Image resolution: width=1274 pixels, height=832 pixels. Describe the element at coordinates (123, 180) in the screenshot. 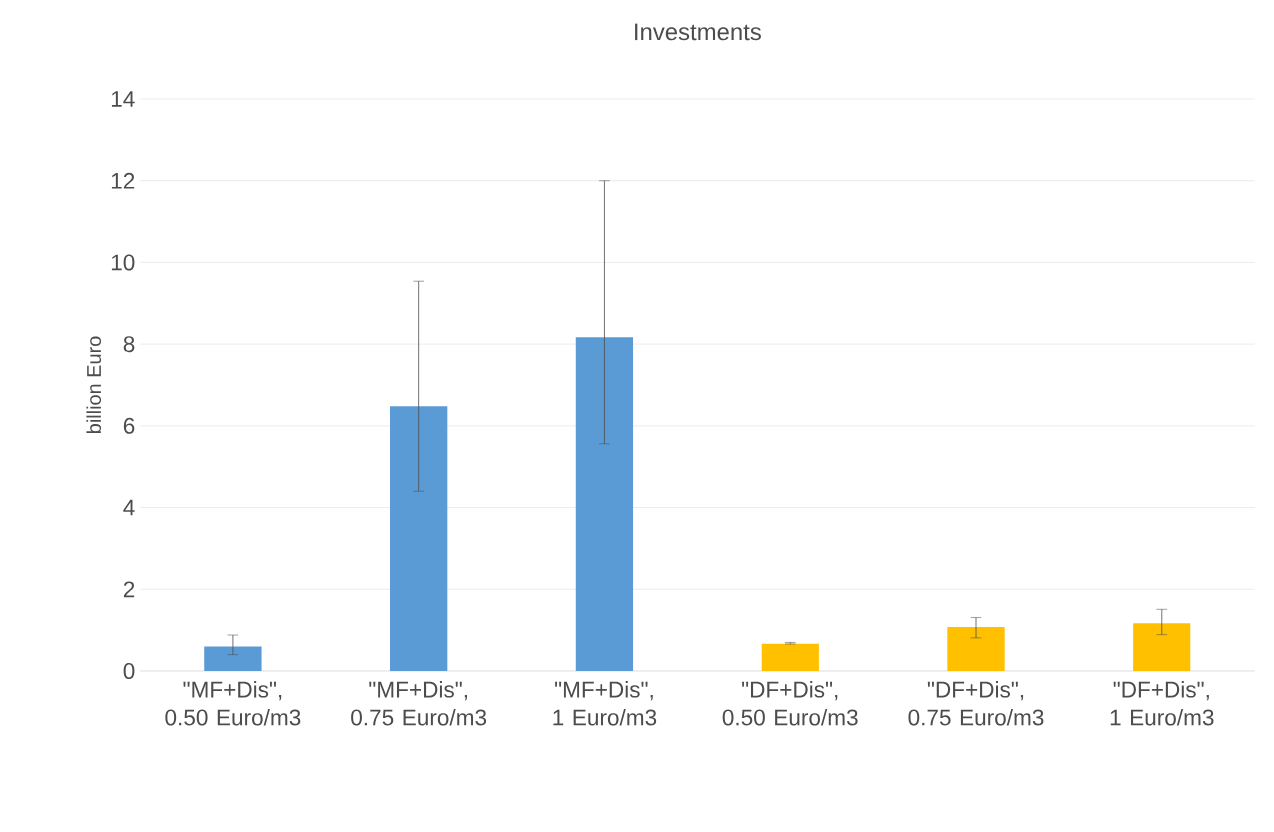

I see `y-tick-label: 12` at that location.